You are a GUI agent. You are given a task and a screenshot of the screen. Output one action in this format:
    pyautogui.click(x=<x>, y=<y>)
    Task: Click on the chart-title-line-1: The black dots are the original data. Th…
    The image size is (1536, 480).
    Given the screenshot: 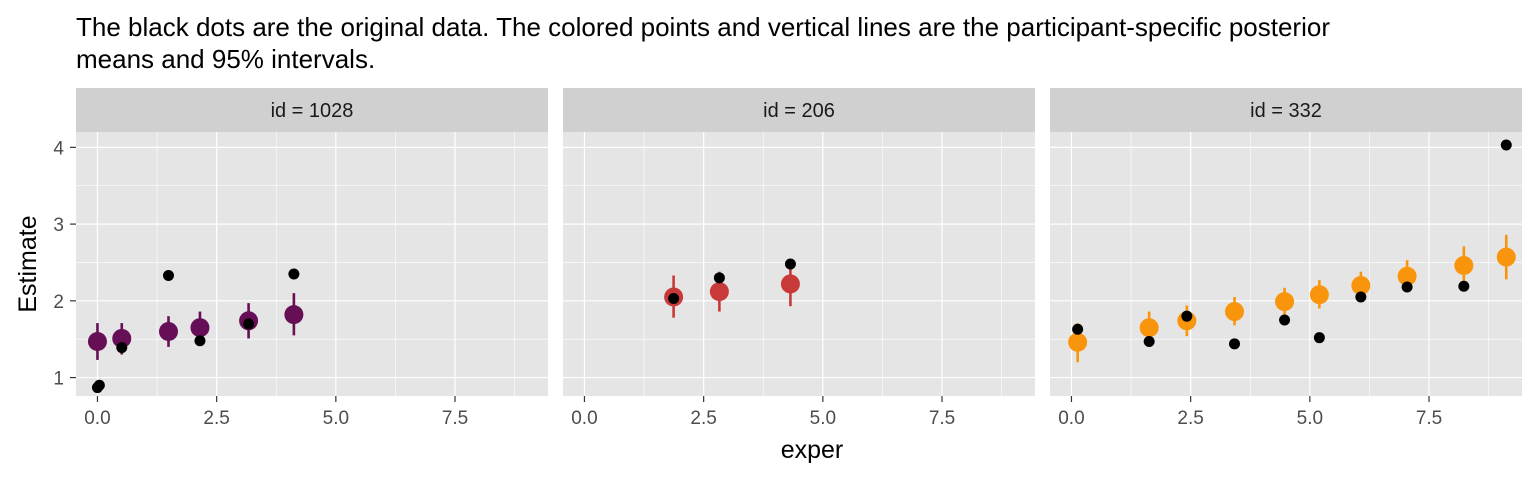 What is the action you would take?
    pyautogui.click(x=703, y=27)
    